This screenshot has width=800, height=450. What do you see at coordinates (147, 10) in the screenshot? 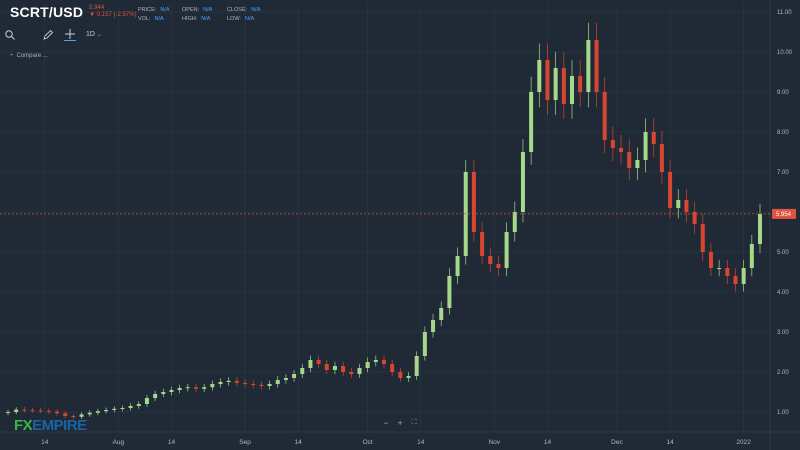
I see `price-label: PRICE:` at bounding box center [147, 10].